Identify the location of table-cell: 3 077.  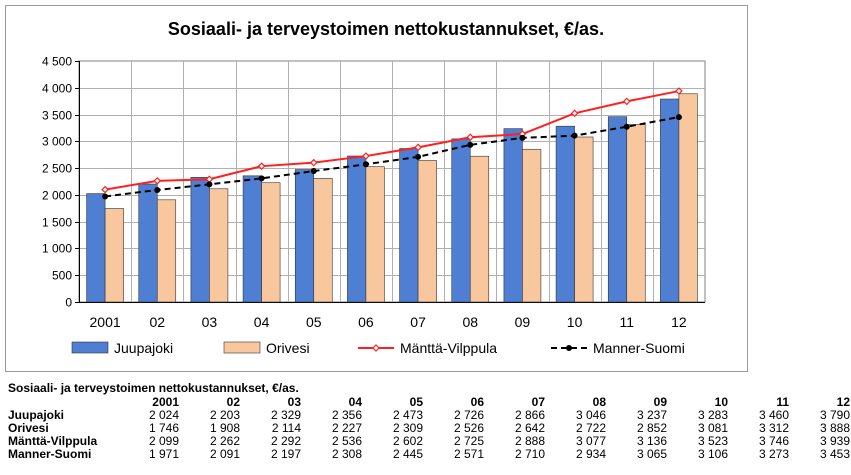
(590, 441).